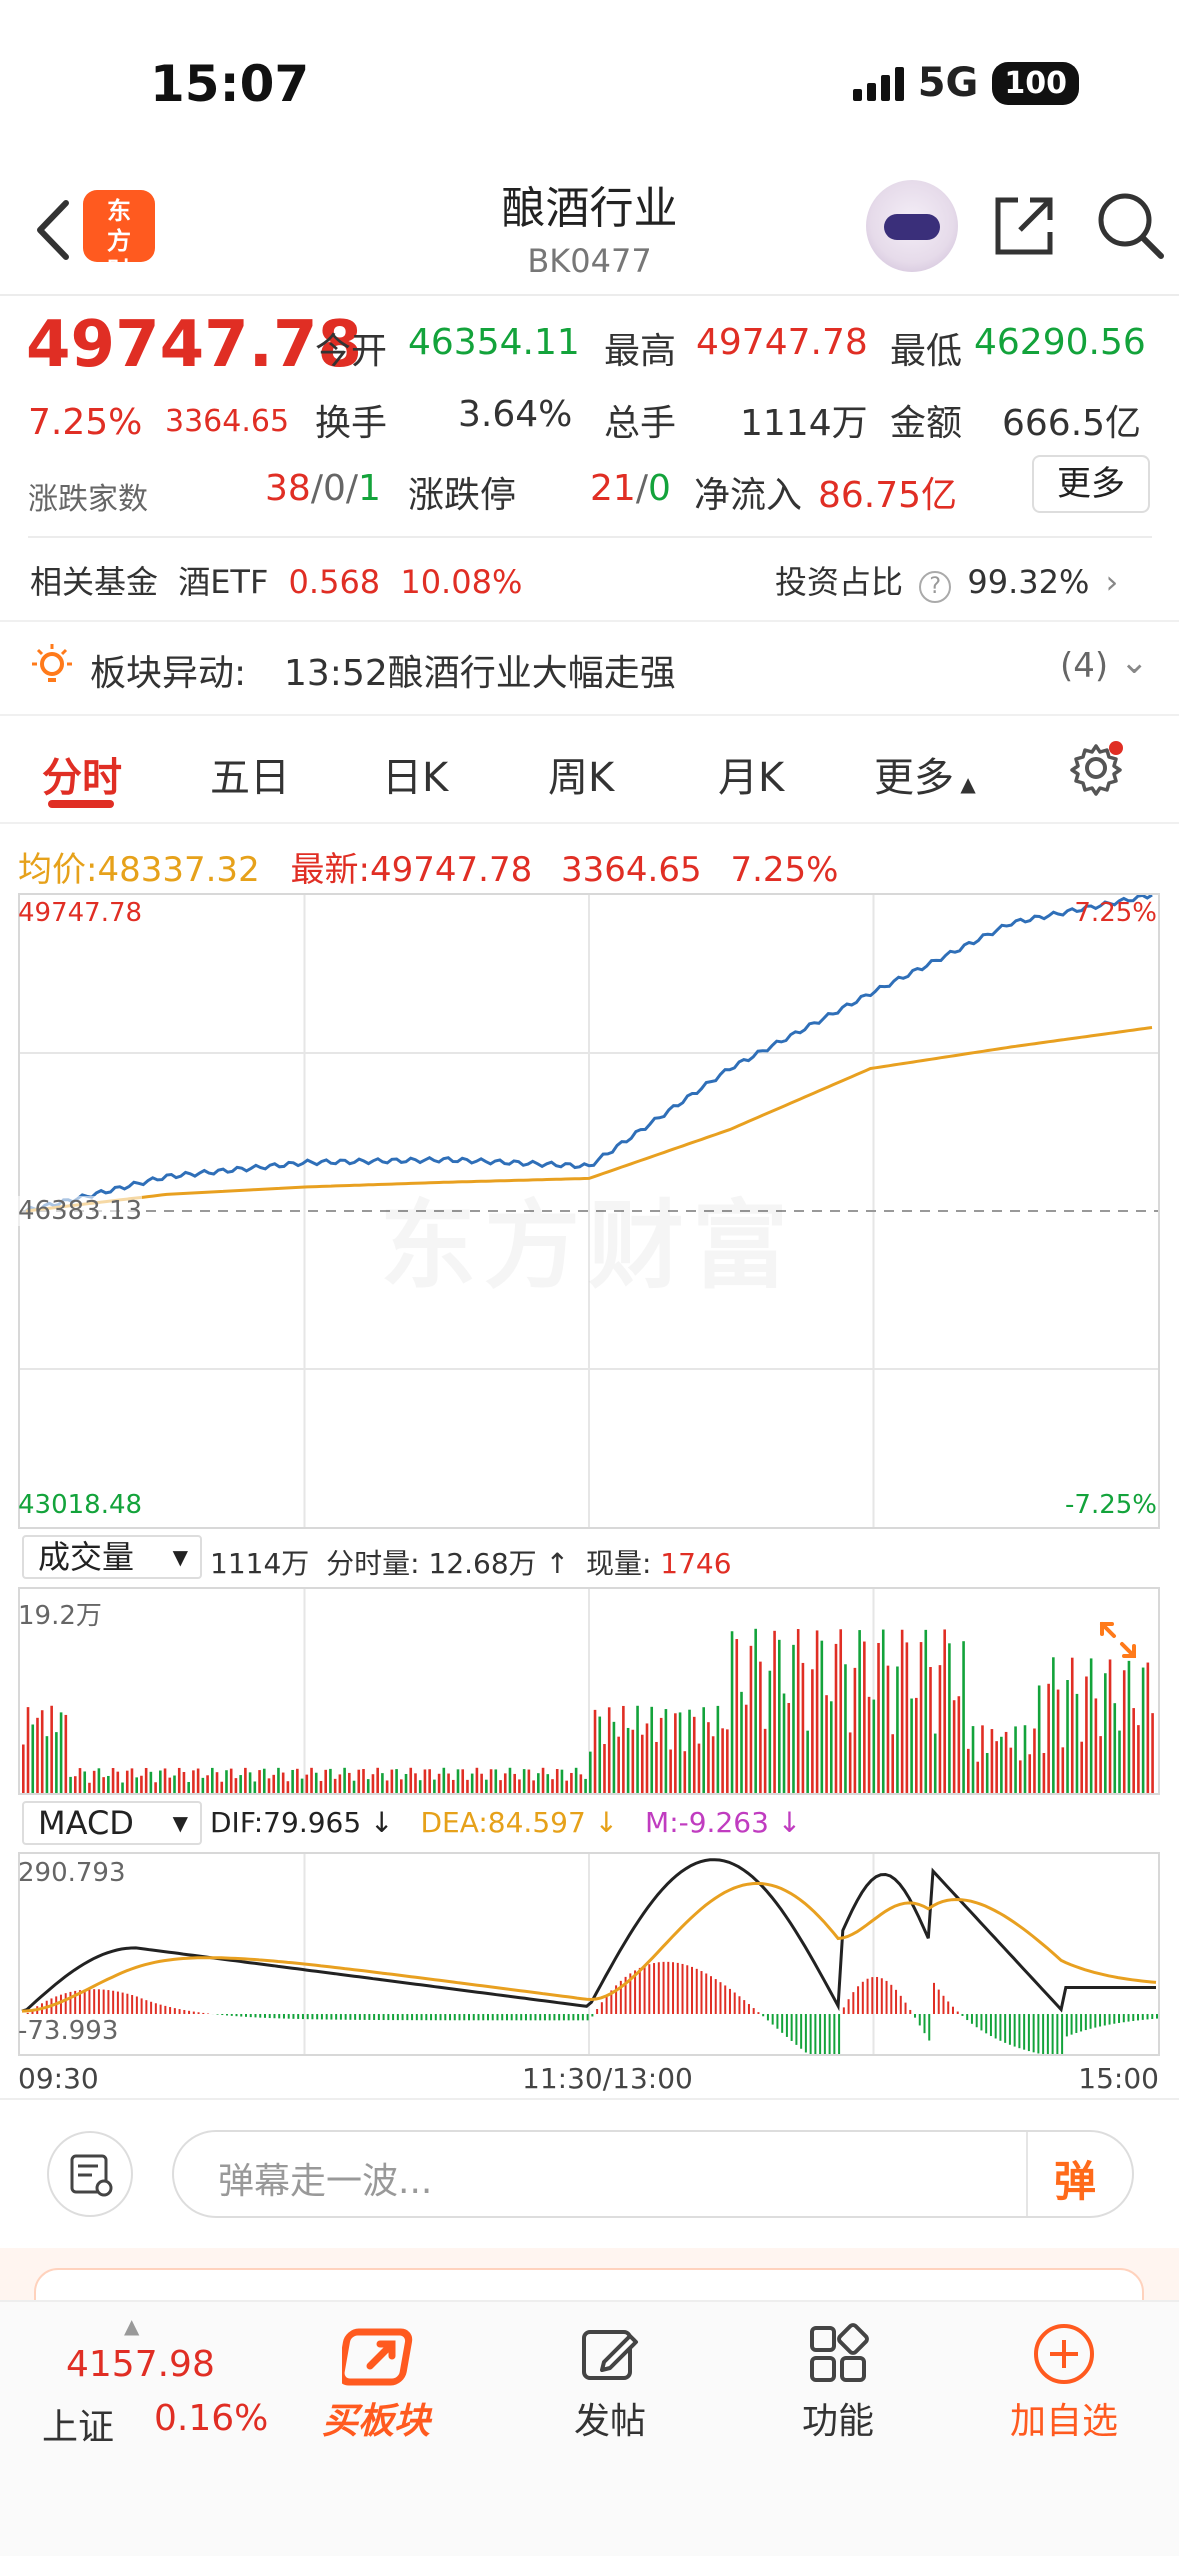 Image resolution: width=1179 pixels, height=2556 pixels. Describe the element at coordinates (1096, 768) in the screenshot. I see `settings-gear-icon` at that location.